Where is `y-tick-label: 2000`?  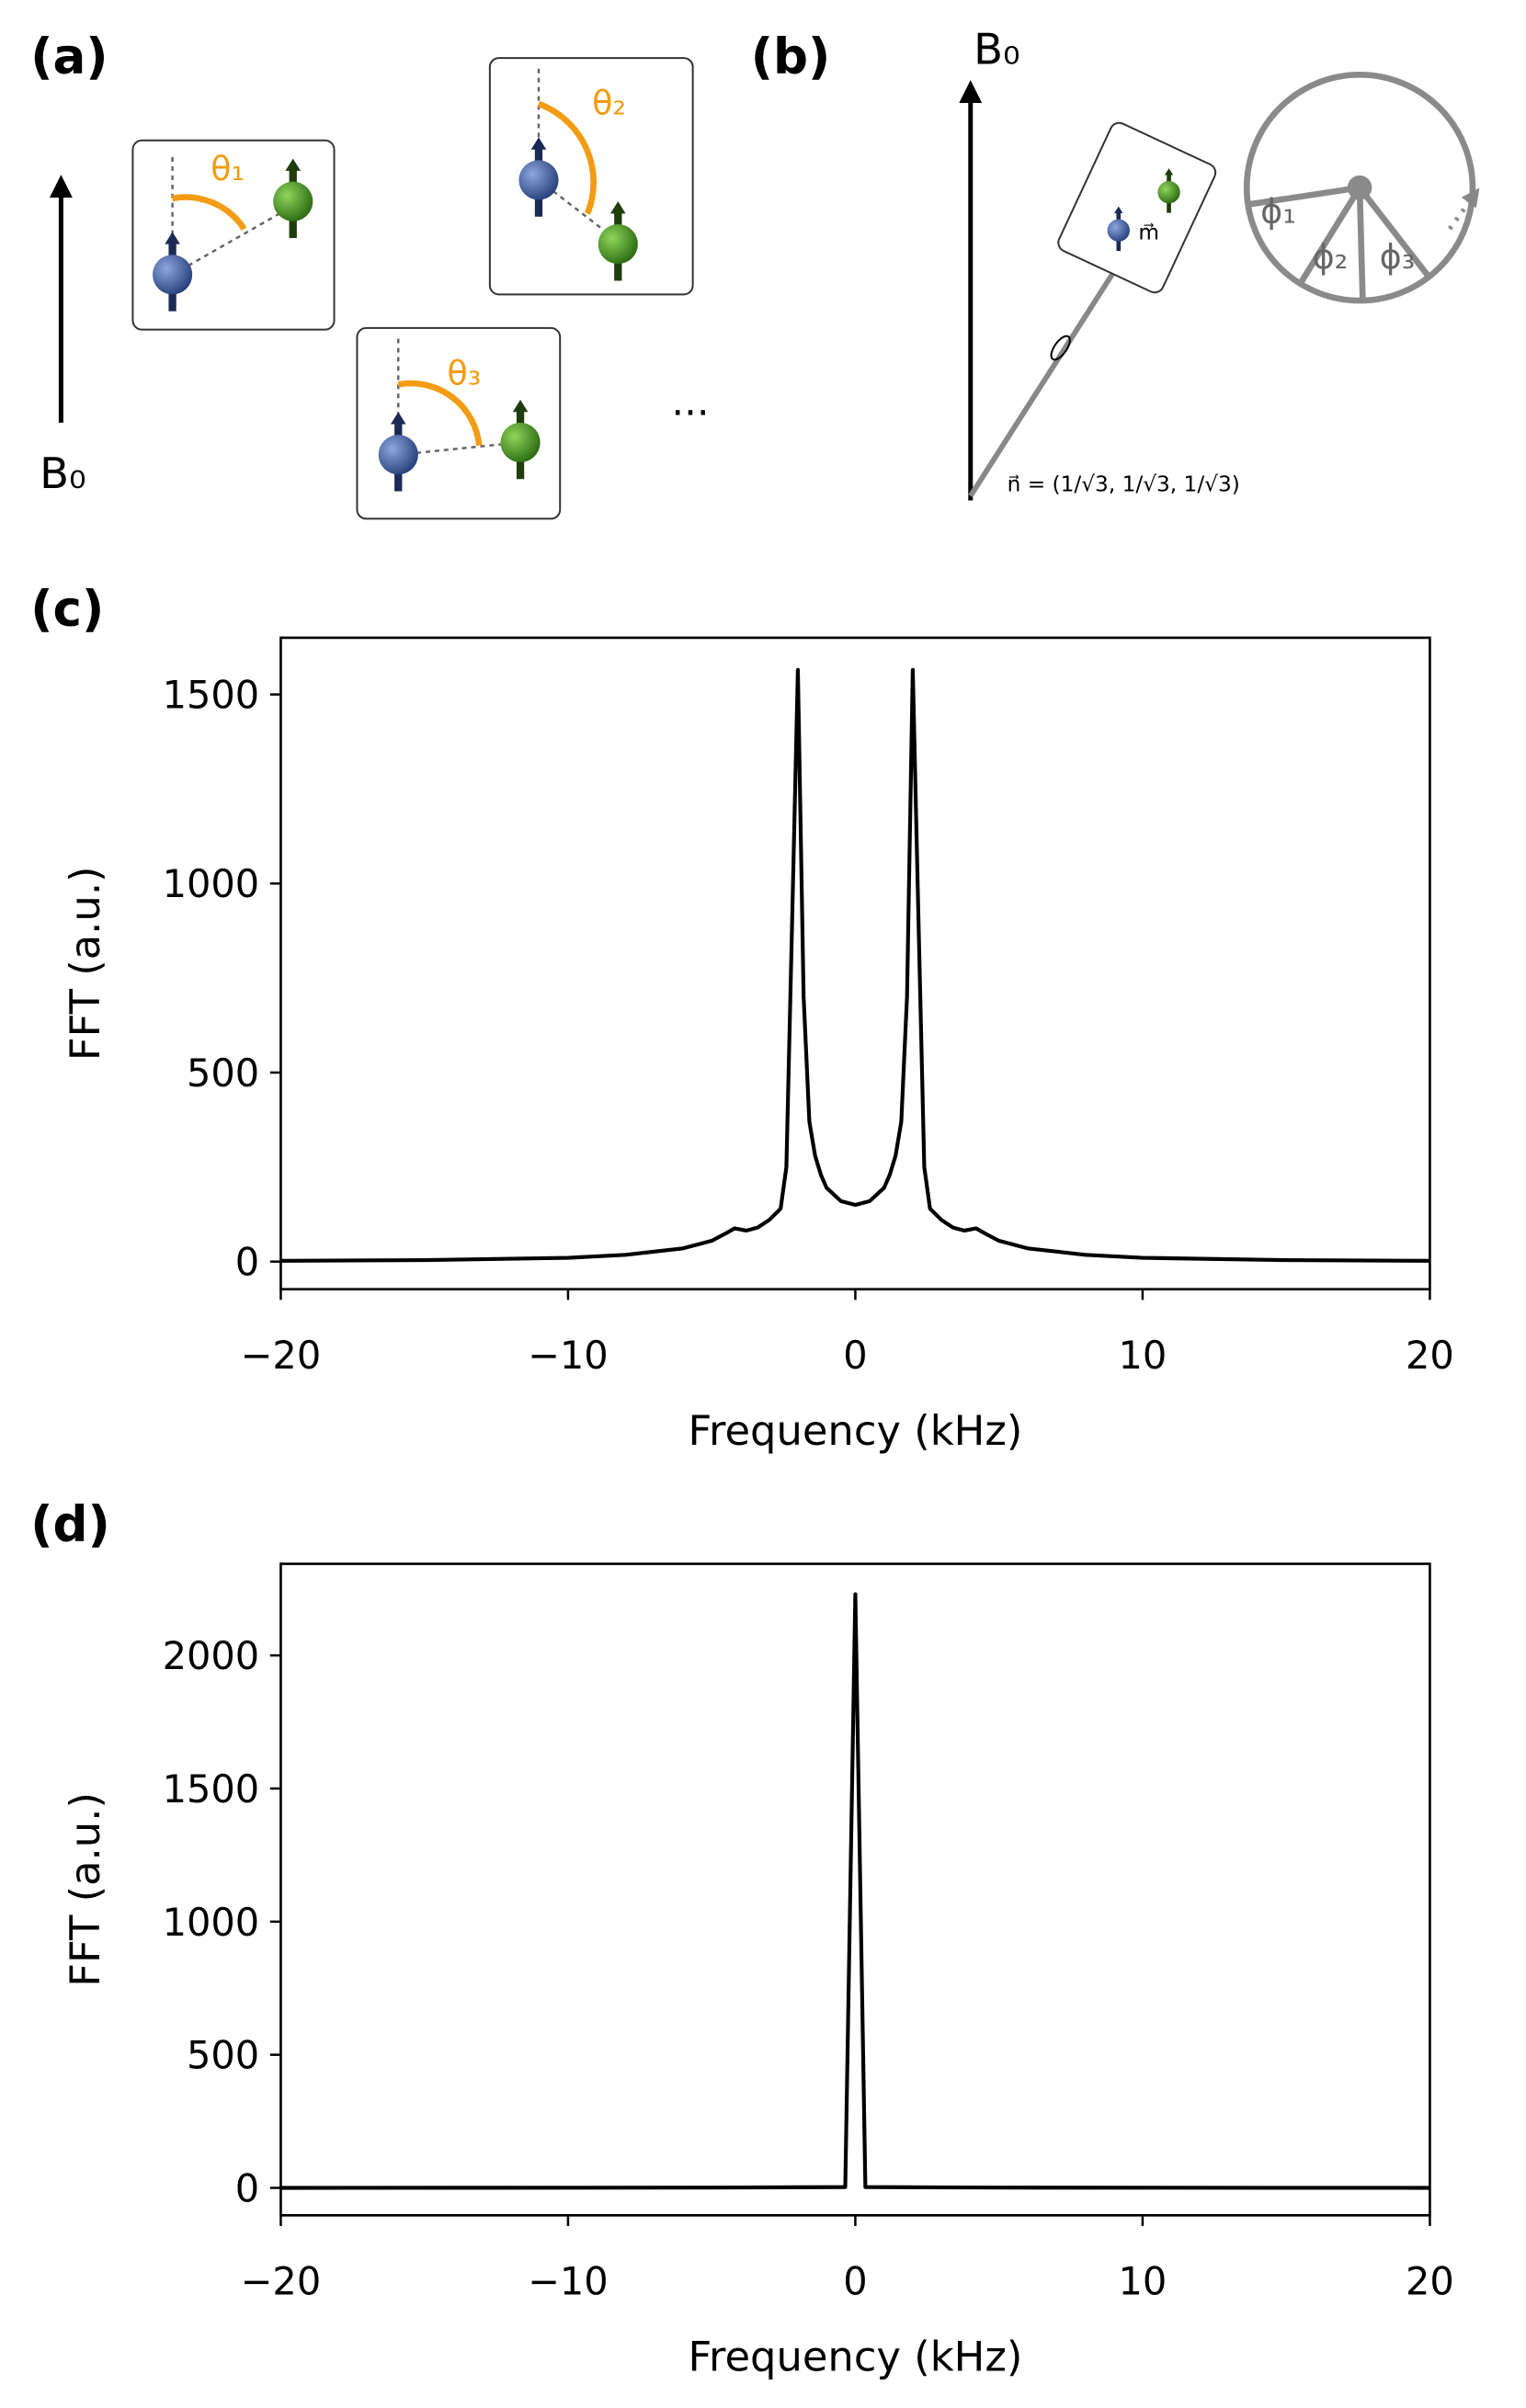
y-tick-label: 2000 is located at coordinates (211, 1655).